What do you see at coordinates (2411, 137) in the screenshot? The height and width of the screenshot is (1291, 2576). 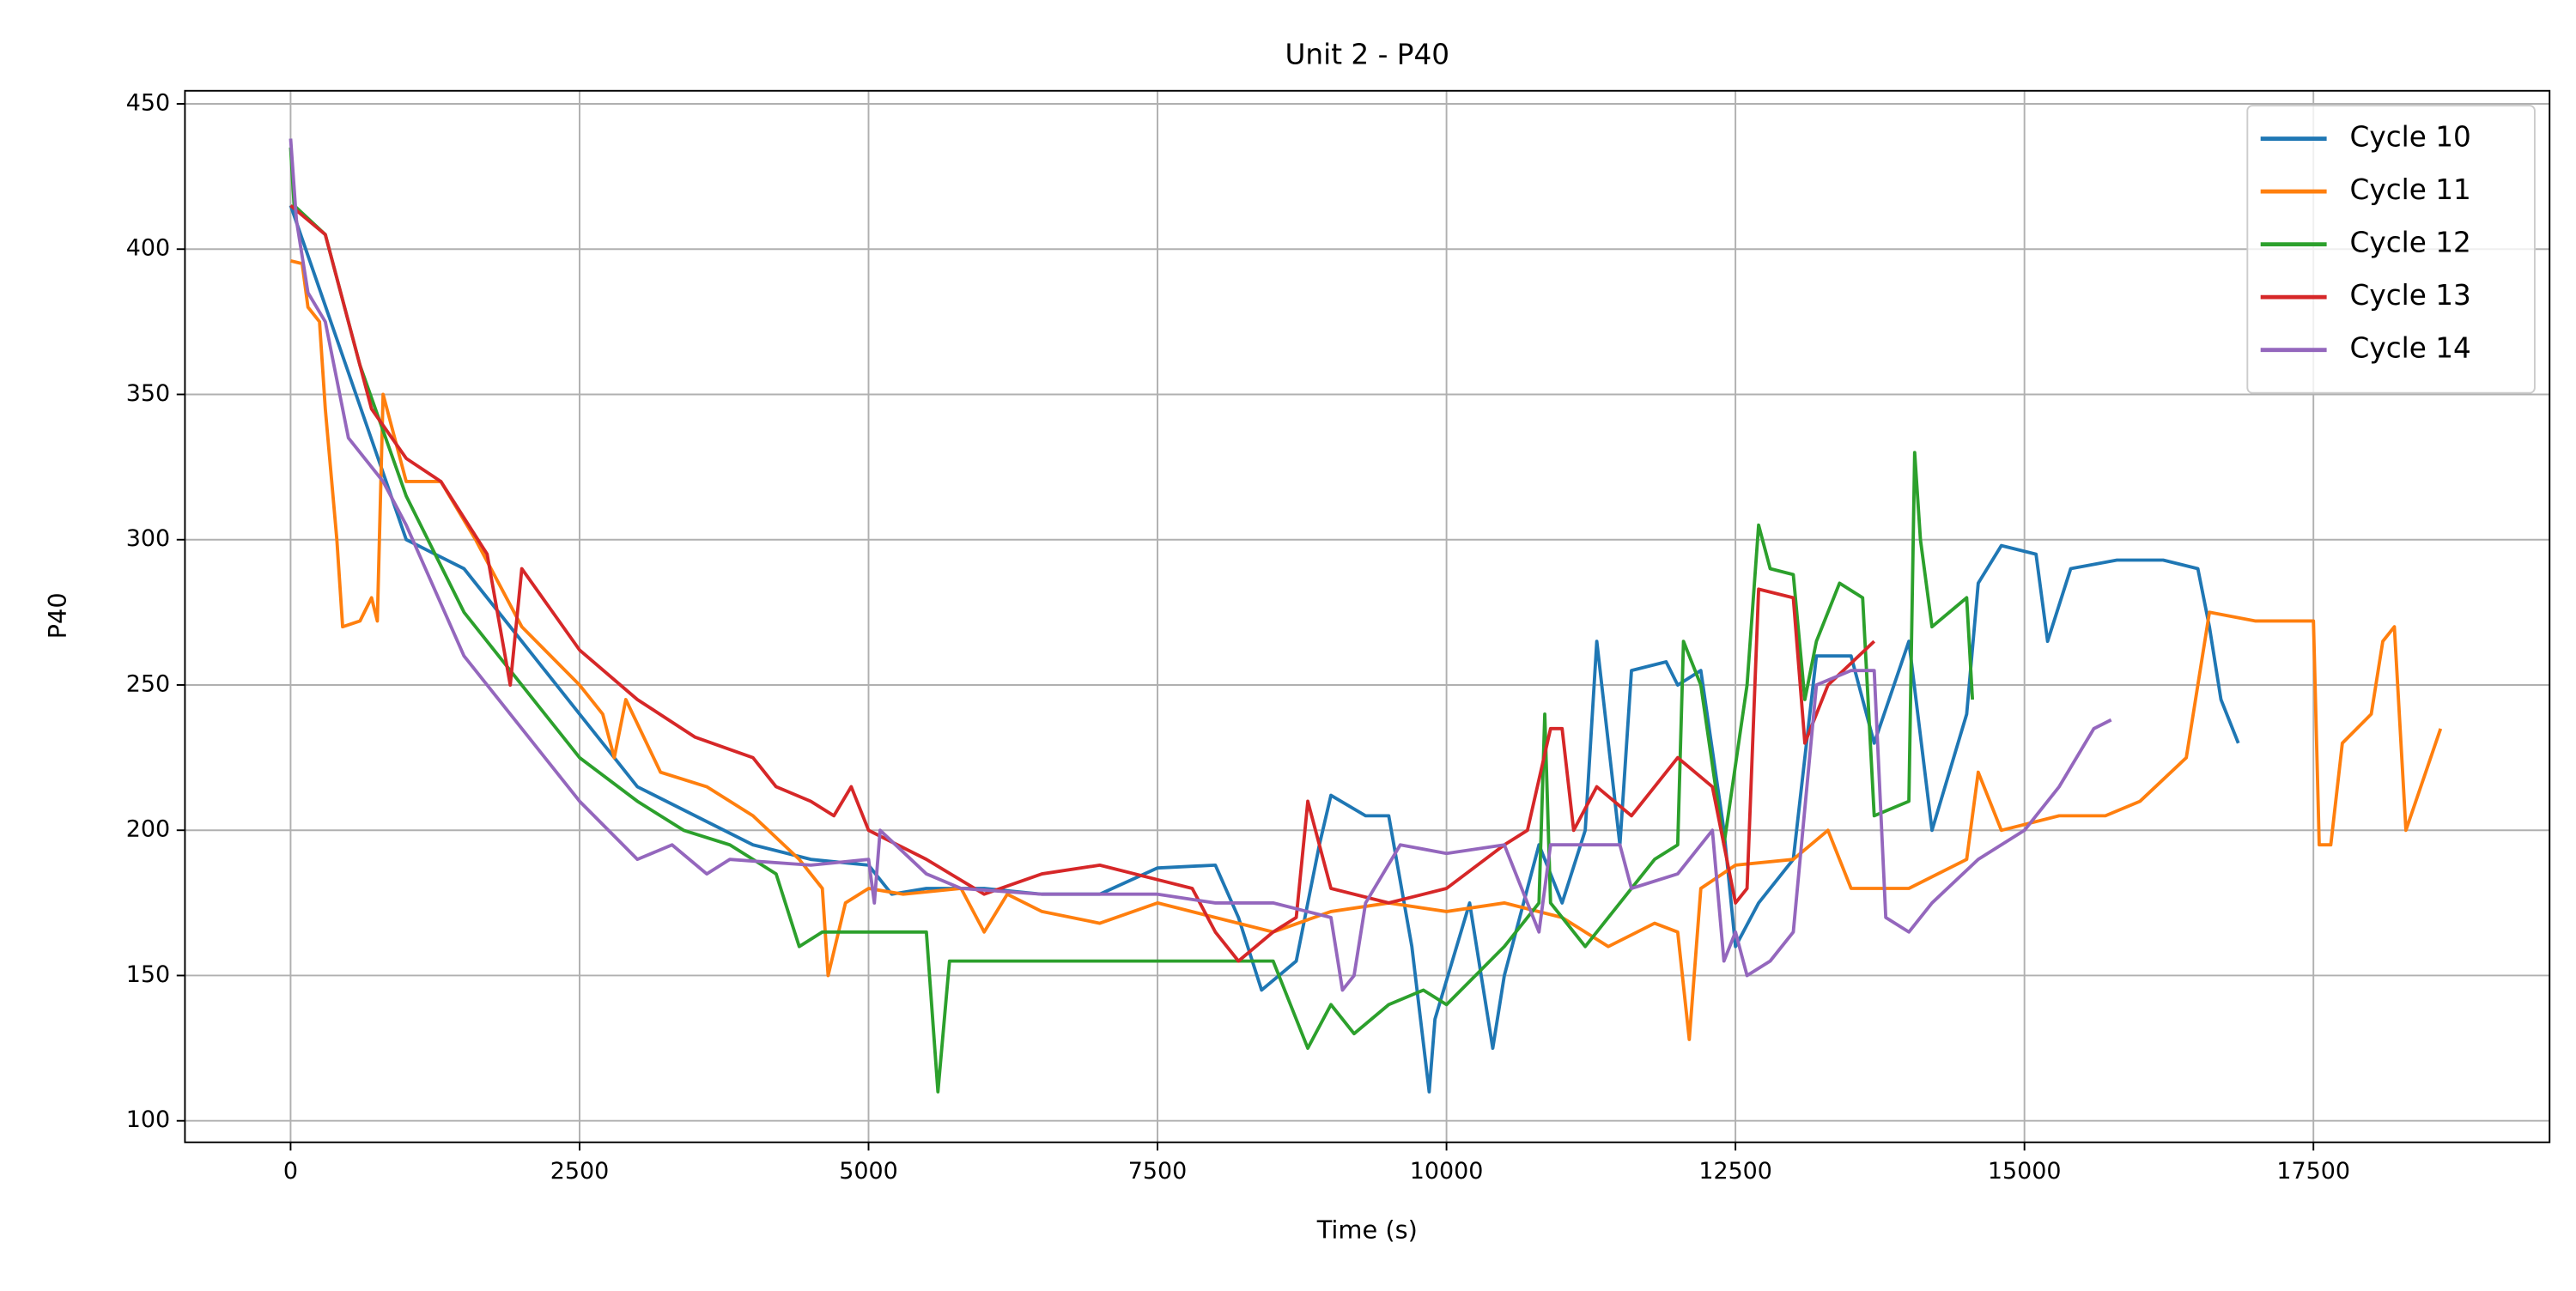 I see `legend-label: Cycle 10` at bounding box center [2411, 137].